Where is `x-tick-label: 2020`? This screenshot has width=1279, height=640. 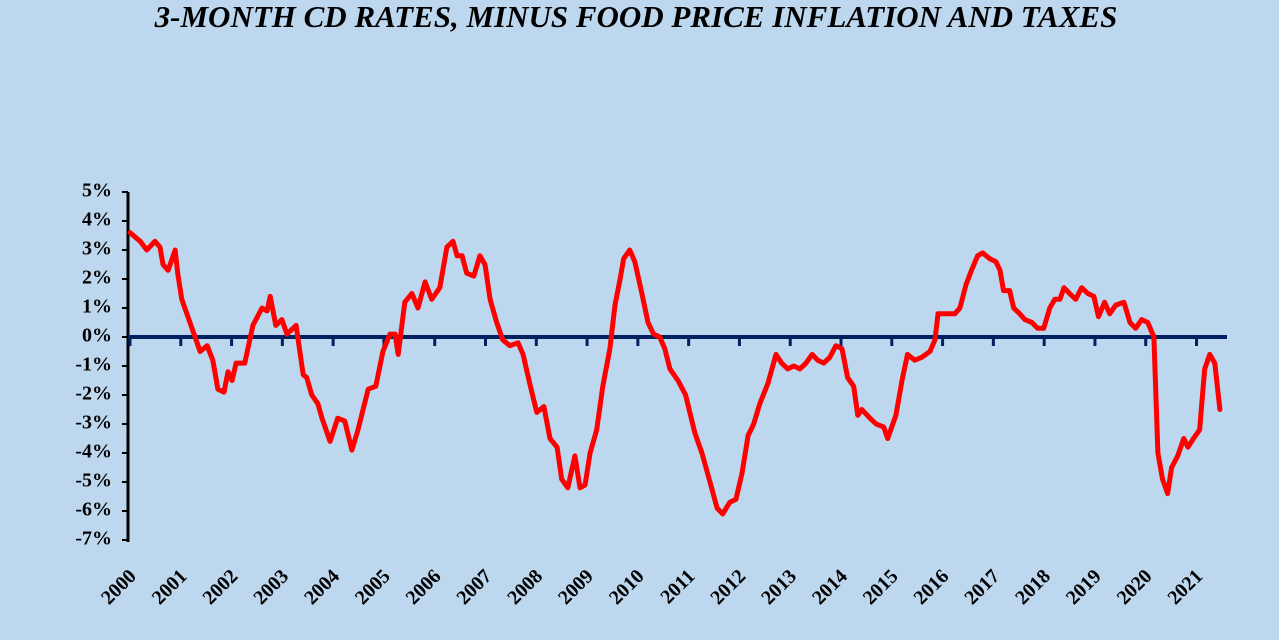
x-tick-label: 2020 is located at coordinates (1135, 587).